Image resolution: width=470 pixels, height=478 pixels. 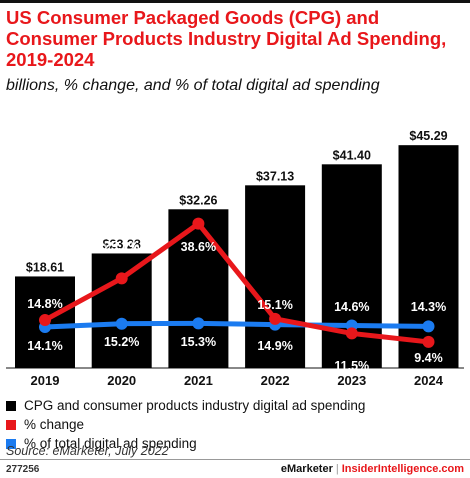 What do you see at coordinates (121, 342) in the screenshot?
I see `share-label-2020: 15.2%` at bounding box center [121, 342].